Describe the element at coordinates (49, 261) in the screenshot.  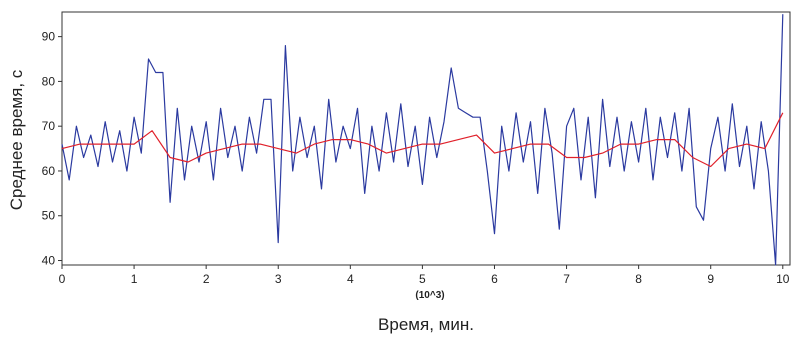
I see `y-tick-label: 40` at that location.